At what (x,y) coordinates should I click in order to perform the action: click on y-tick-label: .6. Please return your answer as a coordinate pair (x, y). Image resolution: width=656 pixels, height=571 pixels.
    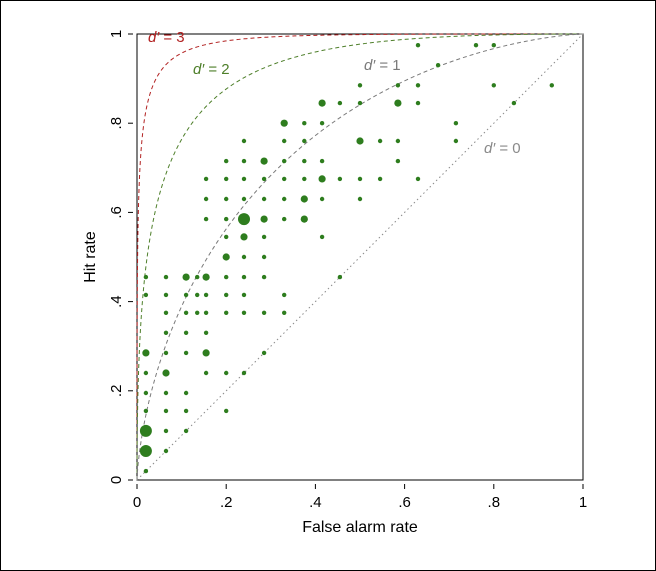
    Looking at the image, I should click on (116, 212).